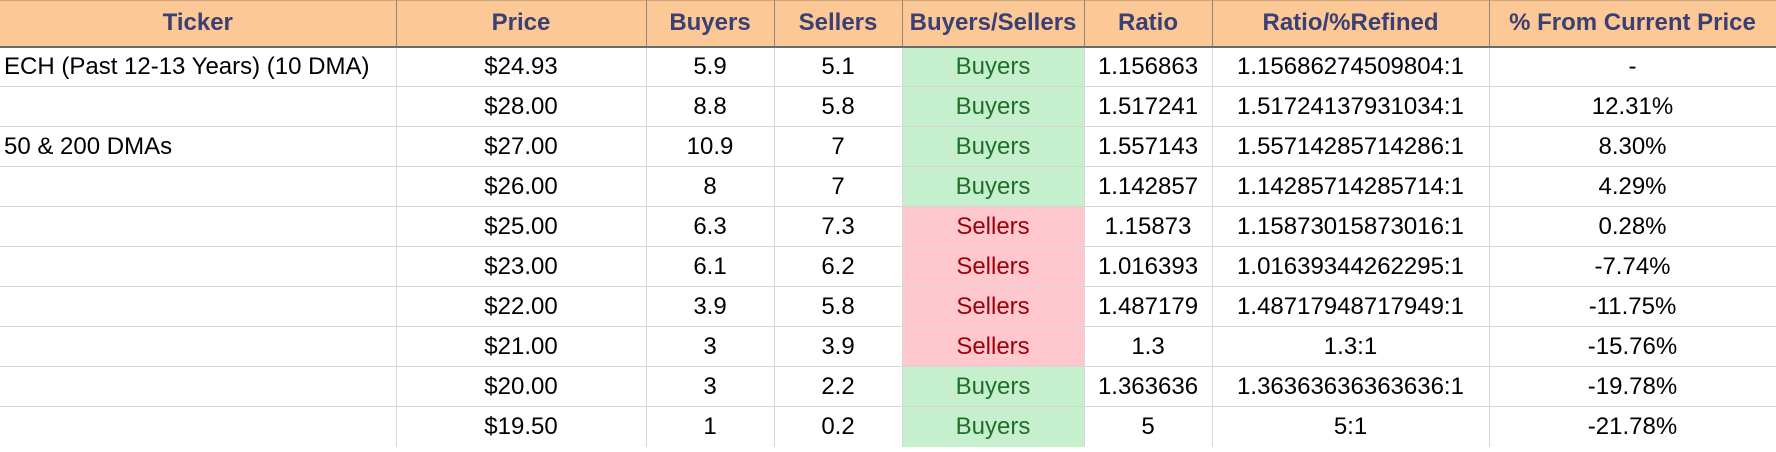  I want to click on ratio-cell: 1.557143, so click(1148, 146).